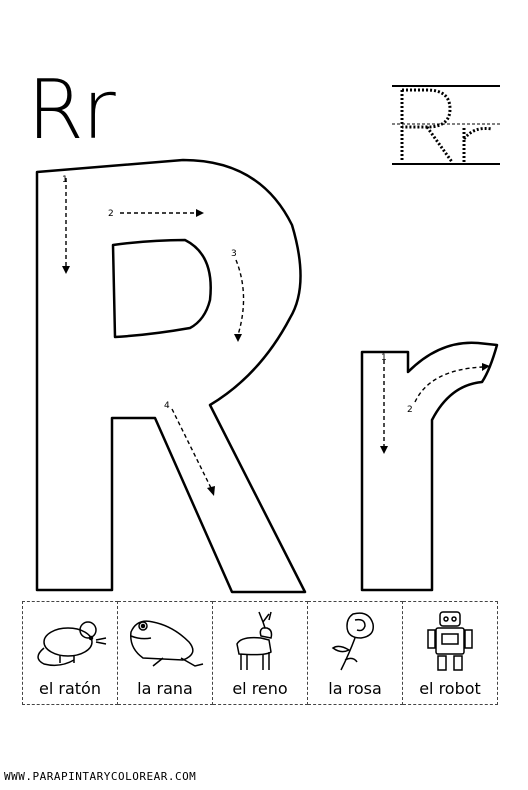  I want to click on picture-word: la rana, so click(165, 688).